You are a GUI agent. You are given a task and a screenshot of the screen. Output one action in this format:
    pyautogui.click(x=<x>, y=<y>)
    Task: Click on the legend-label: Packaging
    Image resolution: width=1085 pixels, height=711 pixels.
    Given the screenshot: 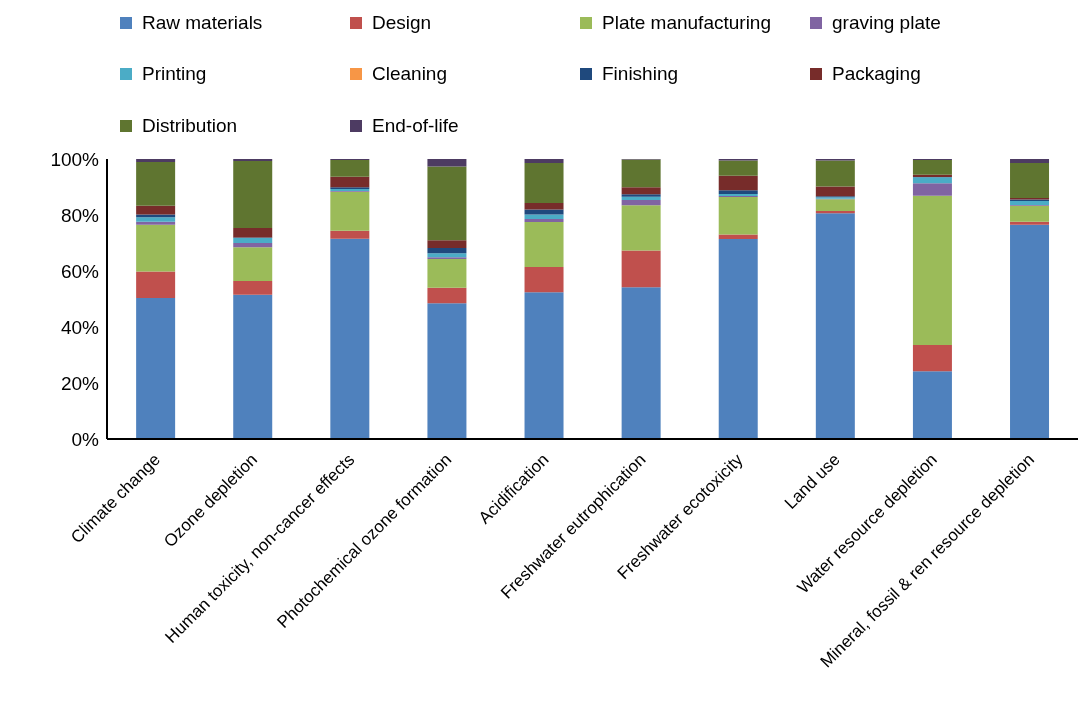 What is the action you would take?
    pyautogui.click(x=876, y=74)
    